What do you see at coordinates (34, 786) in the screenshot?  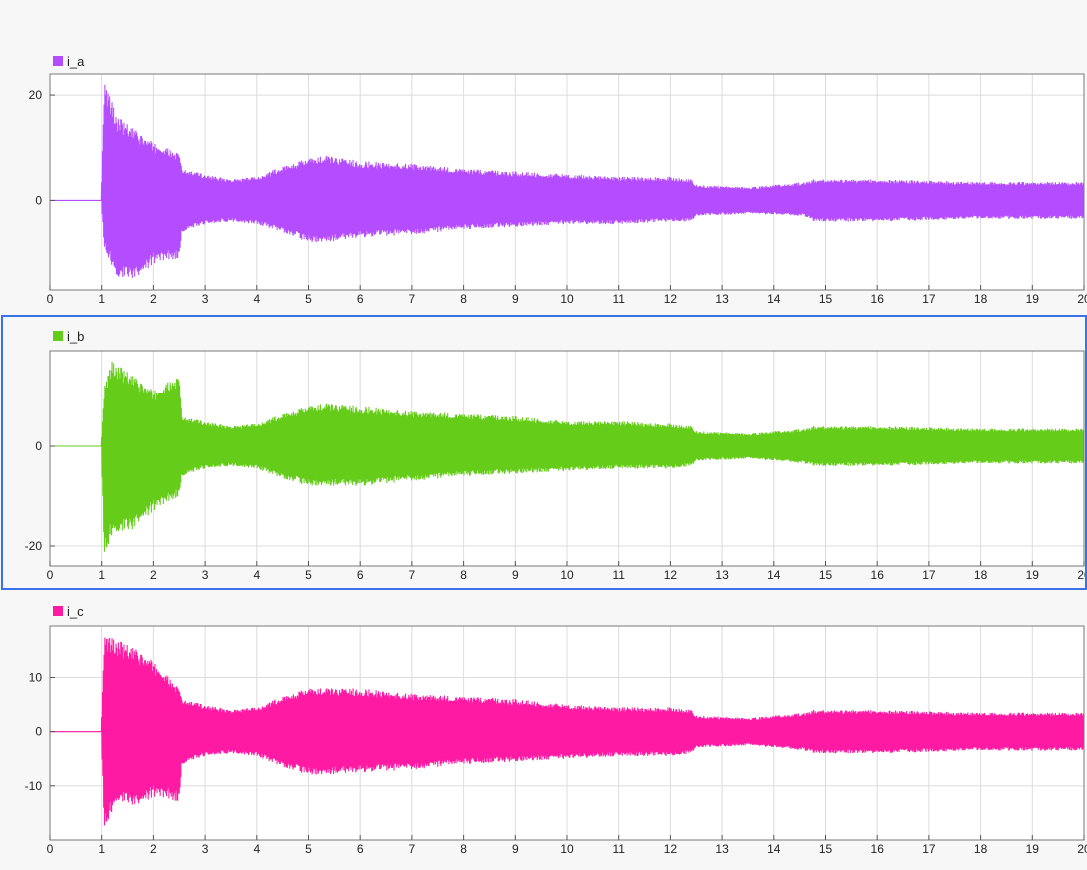 I see `y-tick-label: -10` at bounding box center [34, 786].